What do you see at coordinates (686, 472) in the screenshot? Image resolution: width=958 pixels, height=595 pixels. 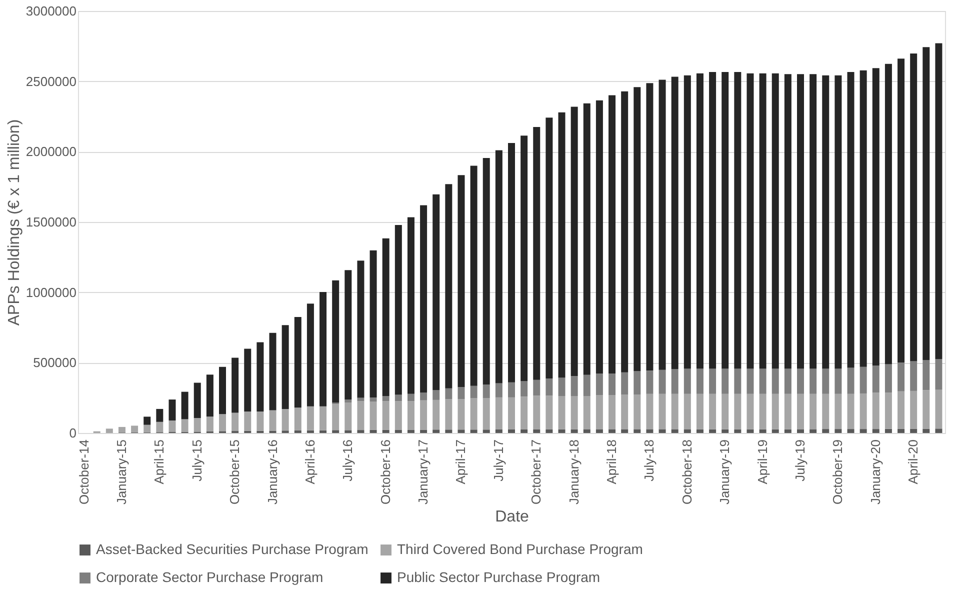 I see `x-tick-label: October-18` at bounding box center [686, 472].